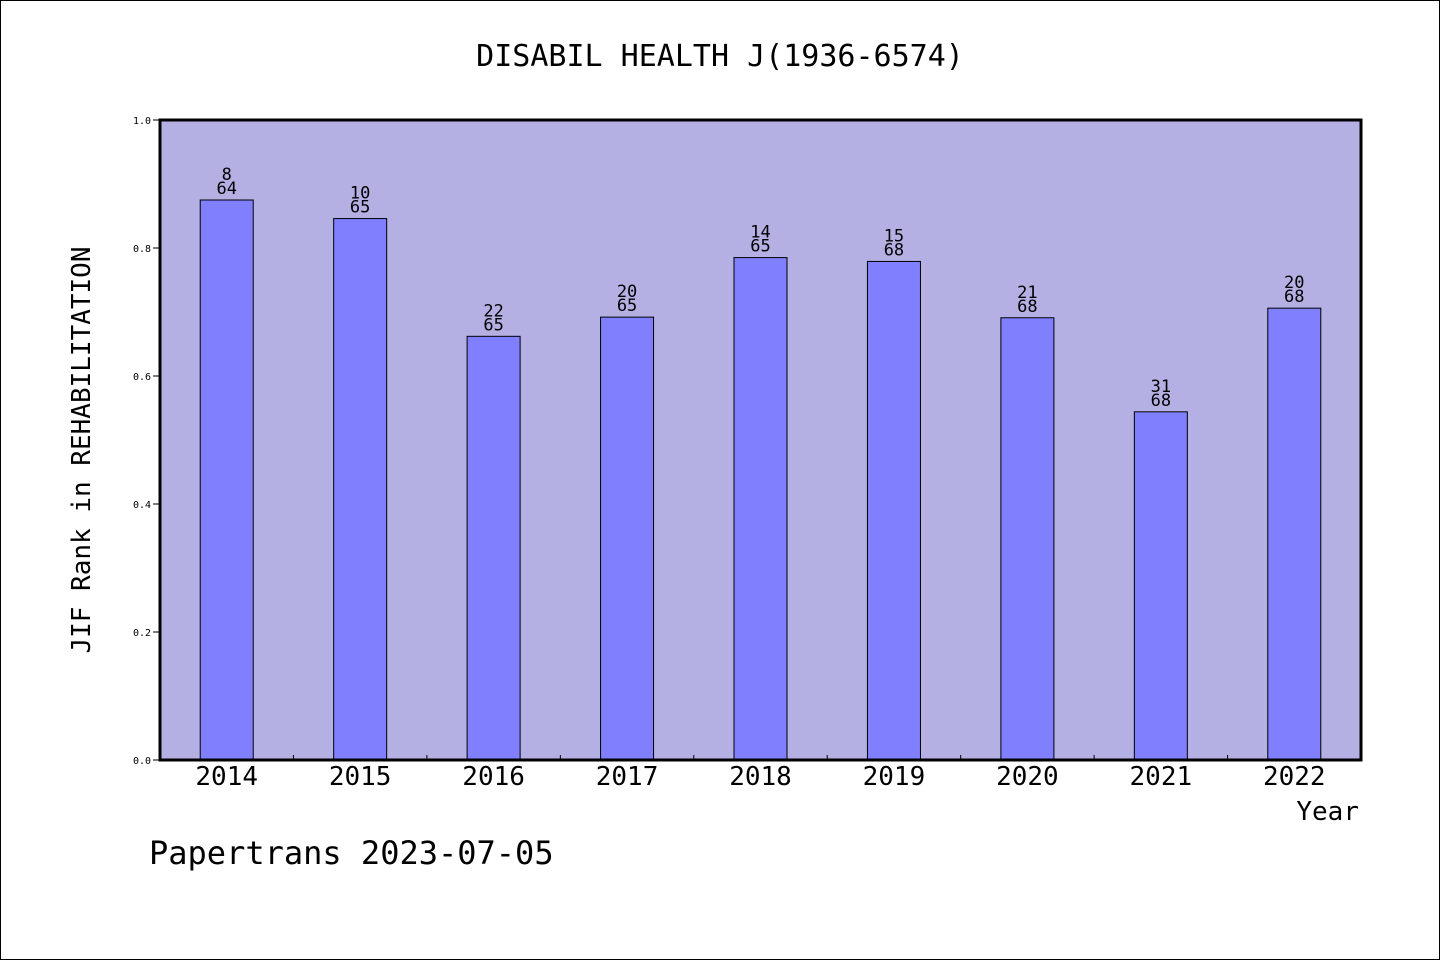 The height and width of the screenshot is (960, 1440). Describe the element at coordinates (493, 777) in the screenshot. I see `x-tick-label-2016: 2016` at that location.